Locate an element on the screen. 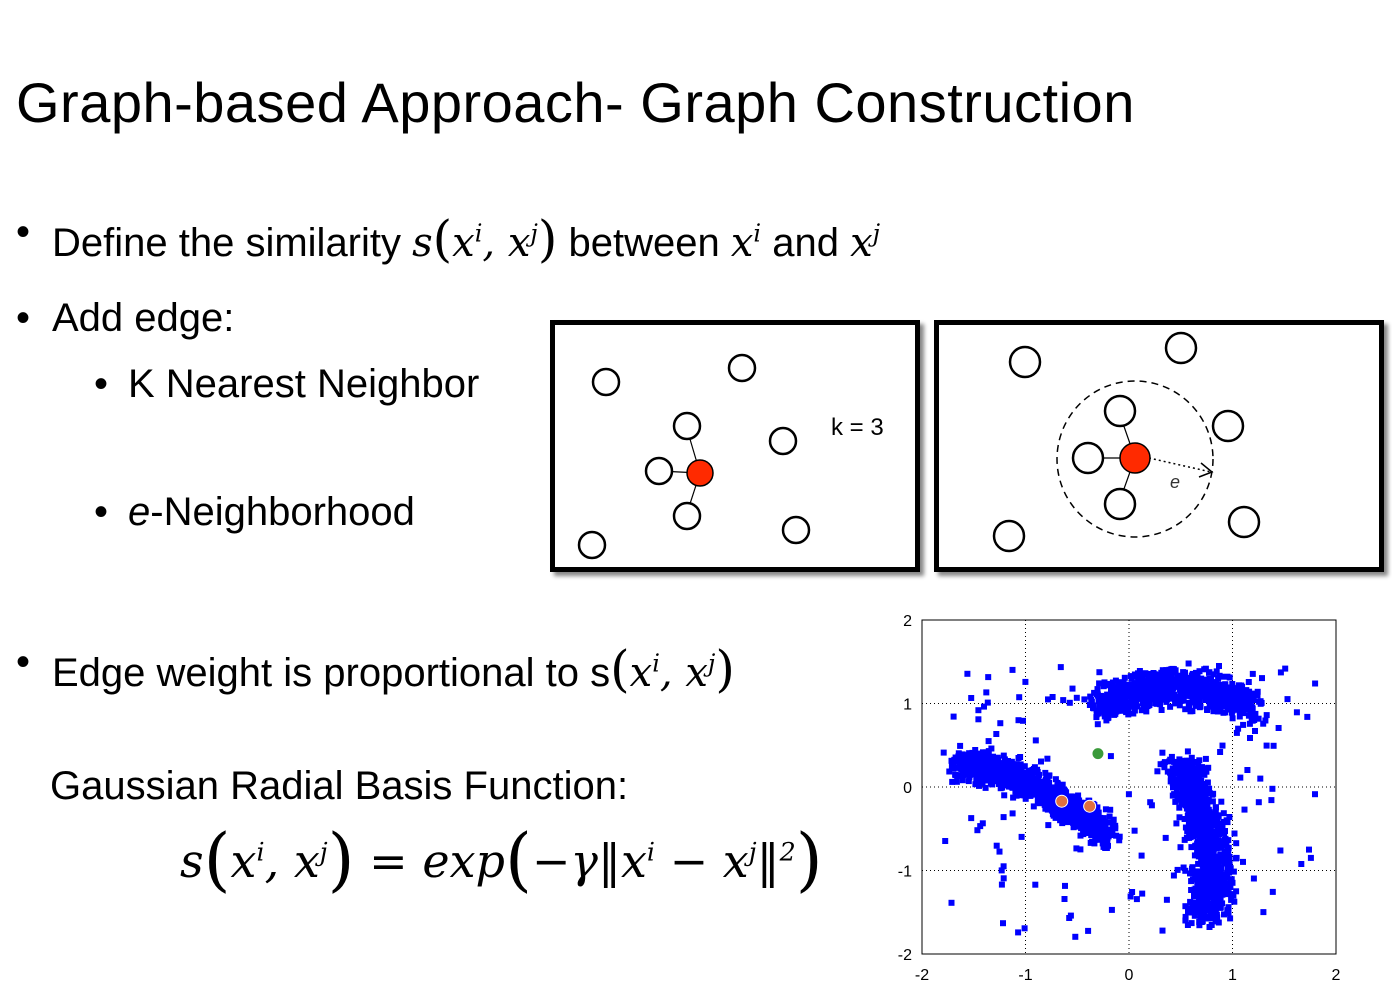 The height and width of the screenshot is (1007, 1392). bullet-add-edge: • Add edge: is located at coordinates (125, 318).